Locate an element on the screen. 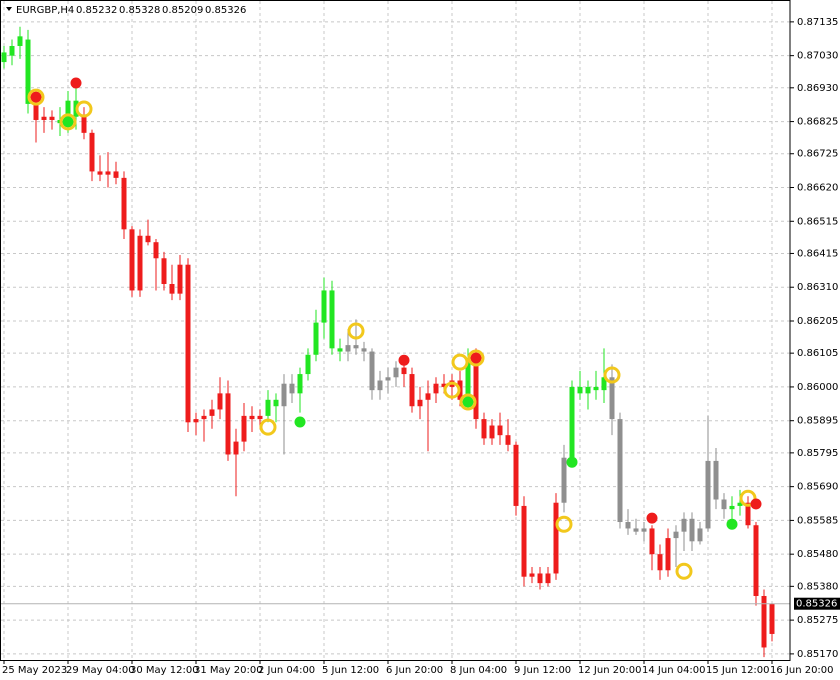 The height and width of the screenshot is (680, 840). y-tick-label: 0.85170 is located at coordinates (817, 654).